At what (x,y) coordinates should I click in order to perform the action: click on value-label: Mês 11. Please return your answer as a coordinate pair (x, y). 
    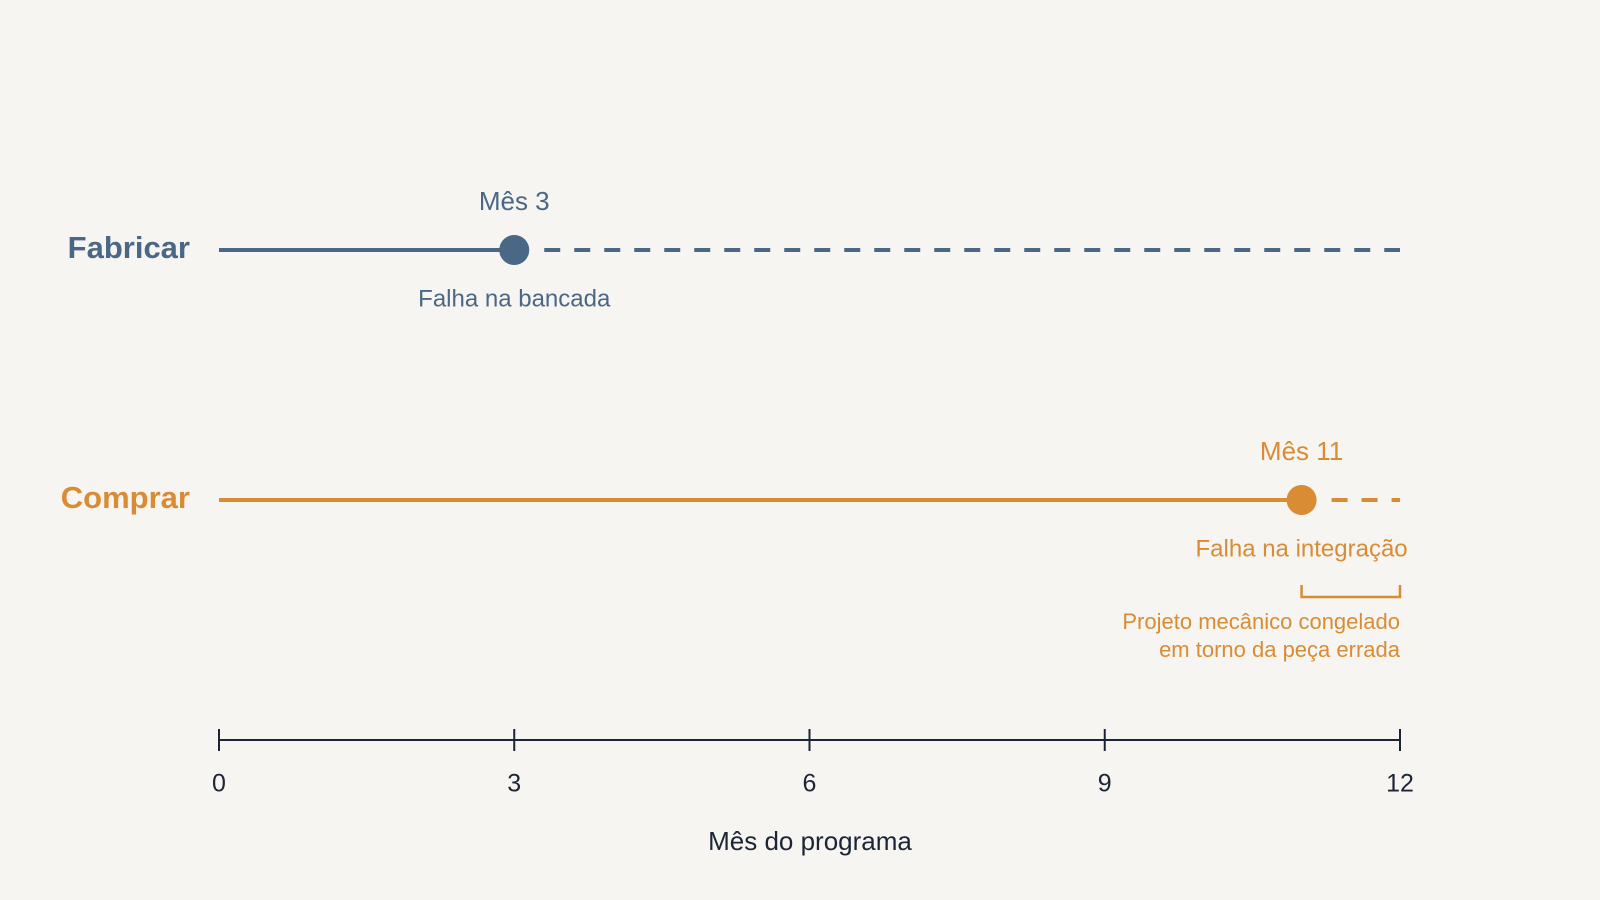
    Looking at the image, I should click on (1301, 451).